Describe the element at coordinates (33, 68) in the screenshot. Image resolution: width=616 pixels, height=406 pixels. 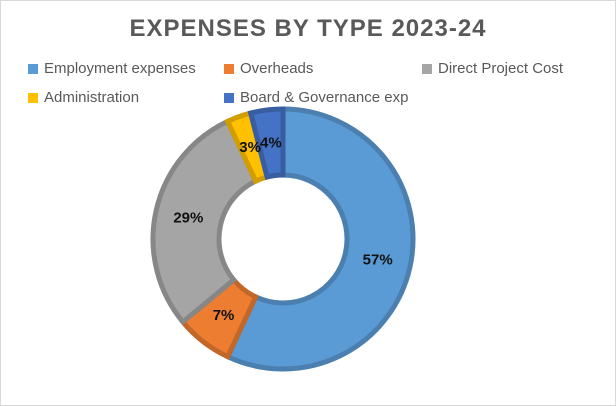
I see `legend-swatch-employment` at that location.